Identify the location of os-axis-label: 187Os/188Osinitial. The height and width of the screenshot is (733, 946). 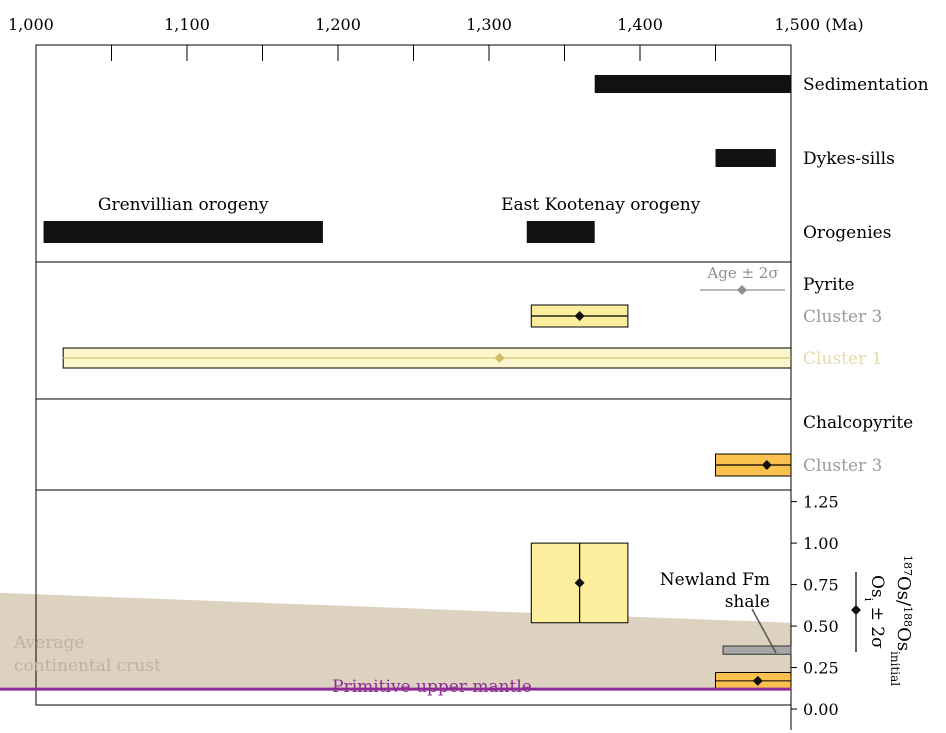
(901, 620).